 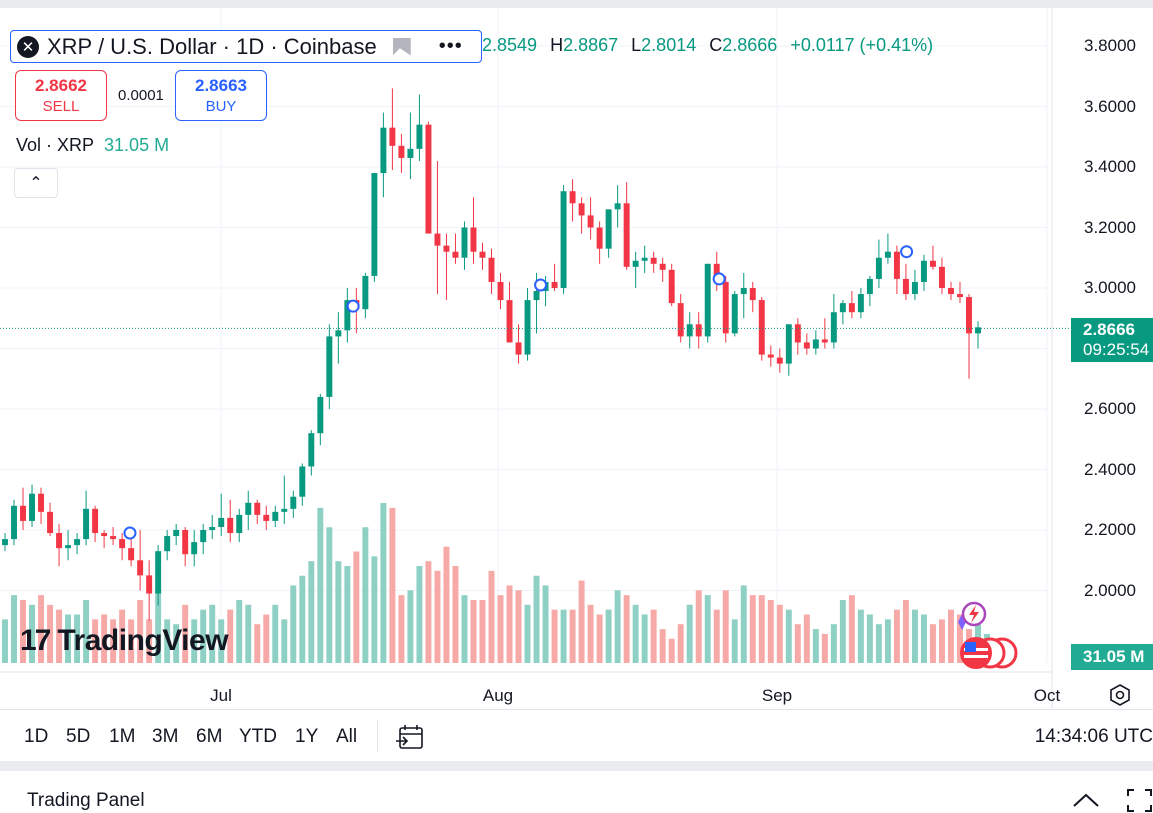 I want to click on range-button-ytd: YTD, so click(x=258, y=736).